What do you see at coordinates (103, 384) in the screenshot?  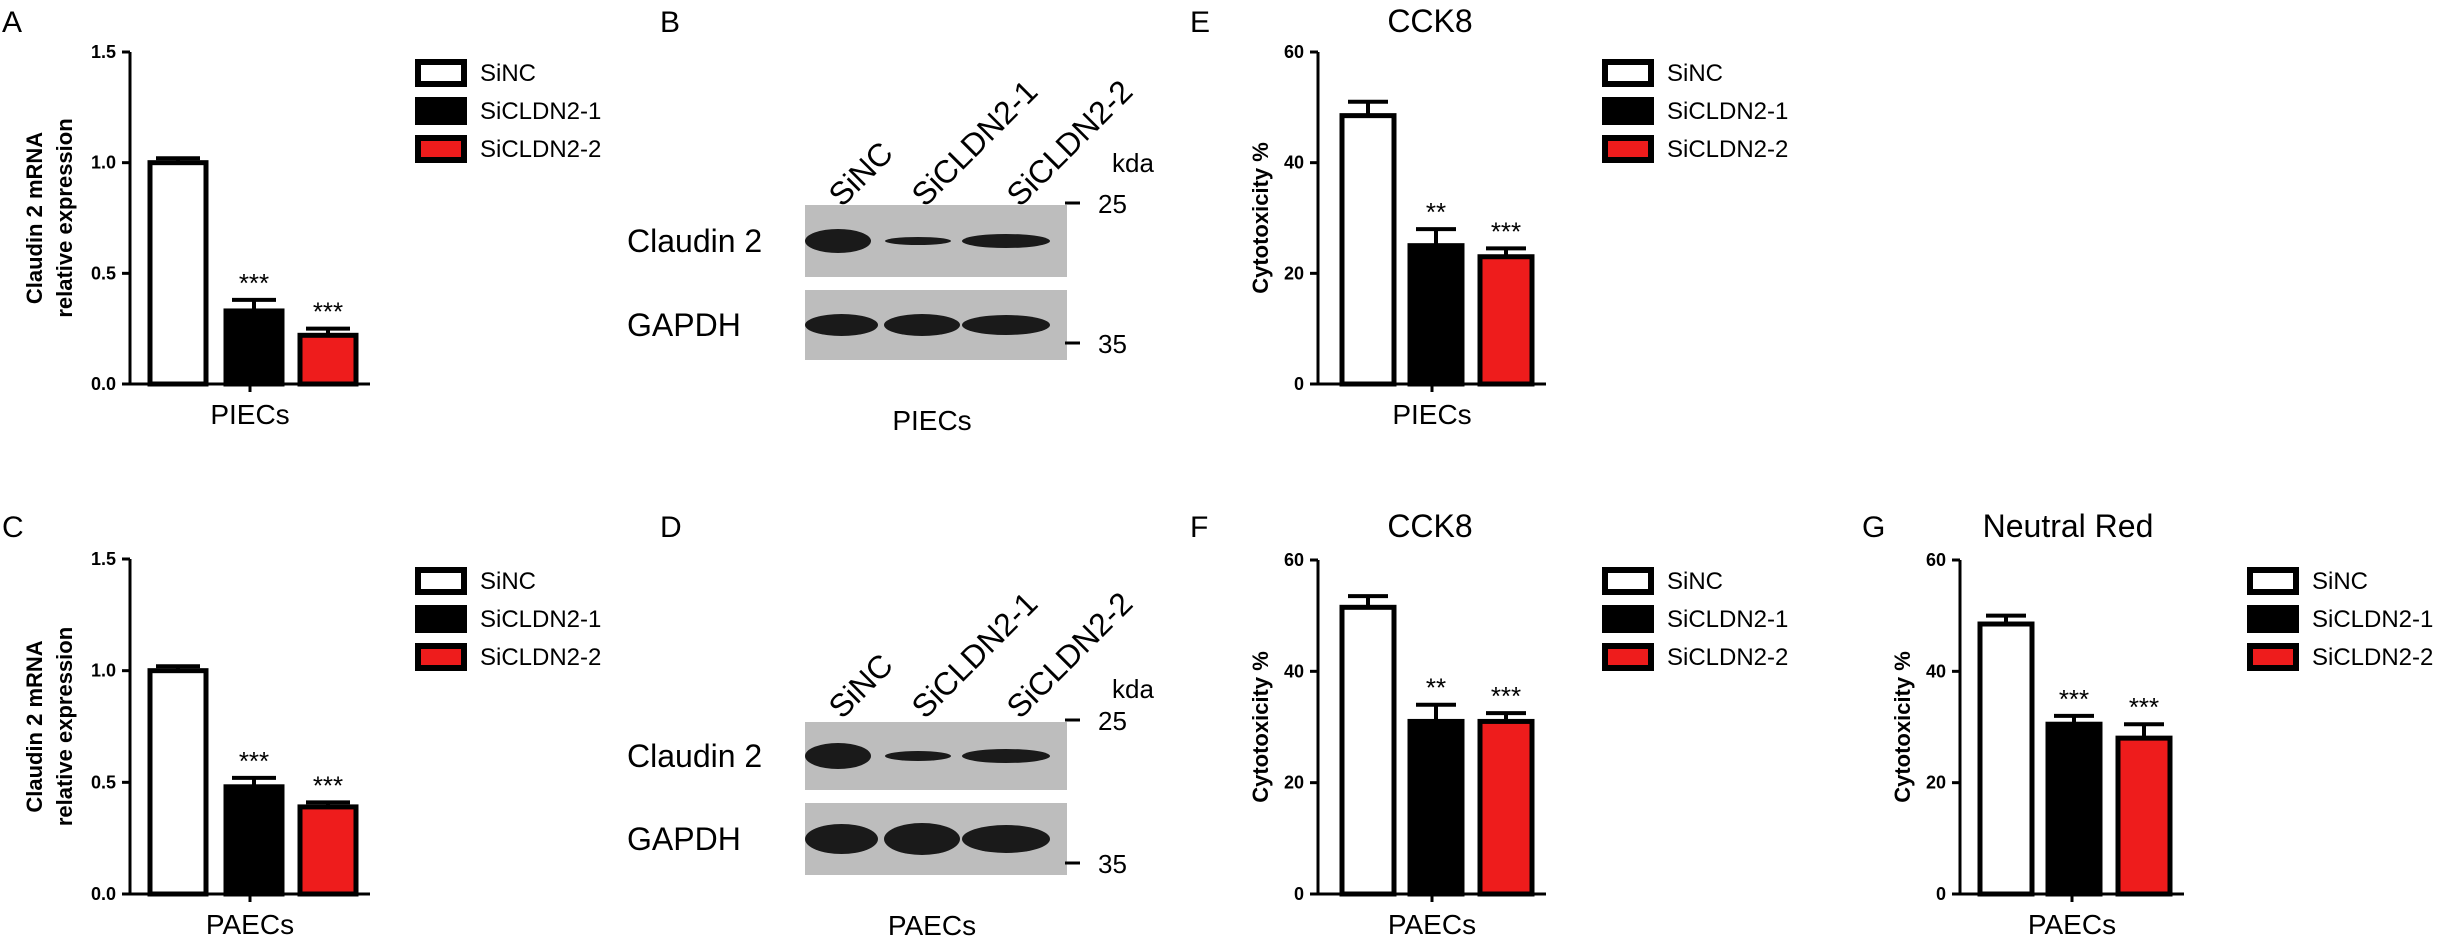 I see `y-tick-label: 0.0` at bounding box center [103, 384].